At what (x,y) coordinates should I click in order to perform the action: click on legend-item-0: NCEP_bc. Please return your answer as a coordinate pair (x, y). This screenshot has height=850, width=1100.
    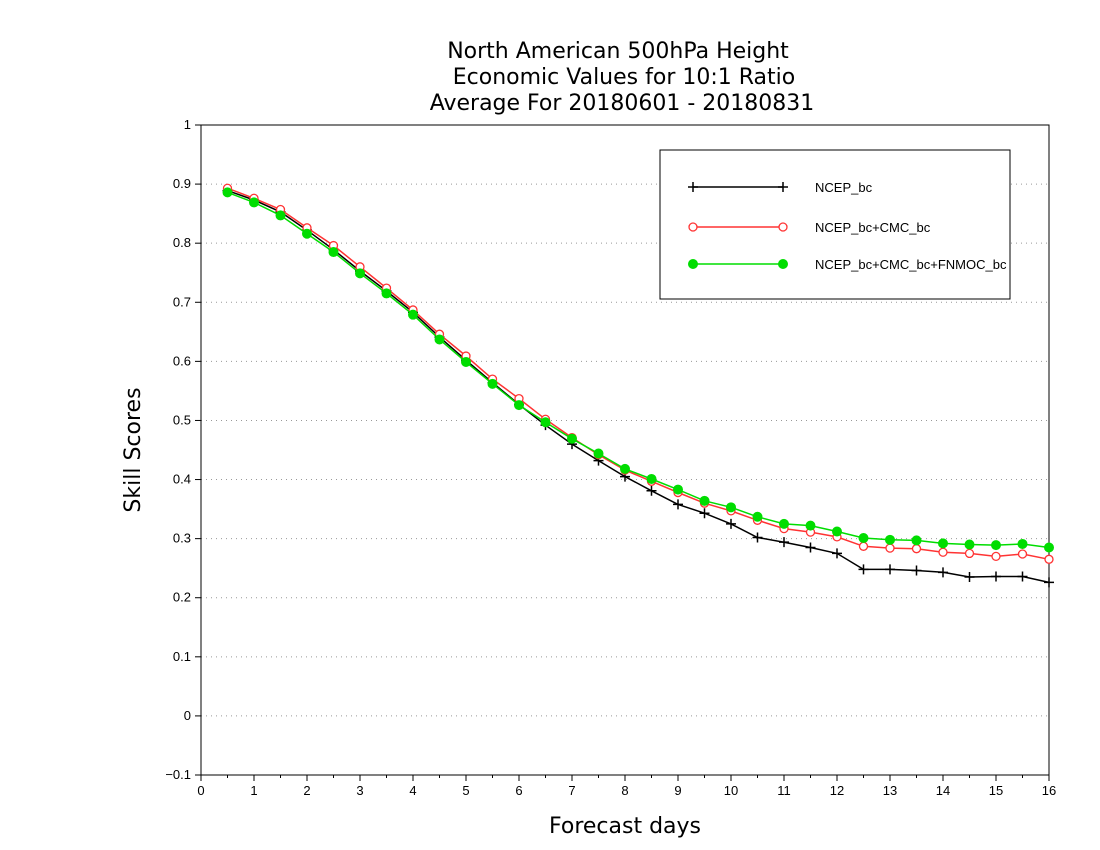
    Looking at the image, I should click on (780, 187).